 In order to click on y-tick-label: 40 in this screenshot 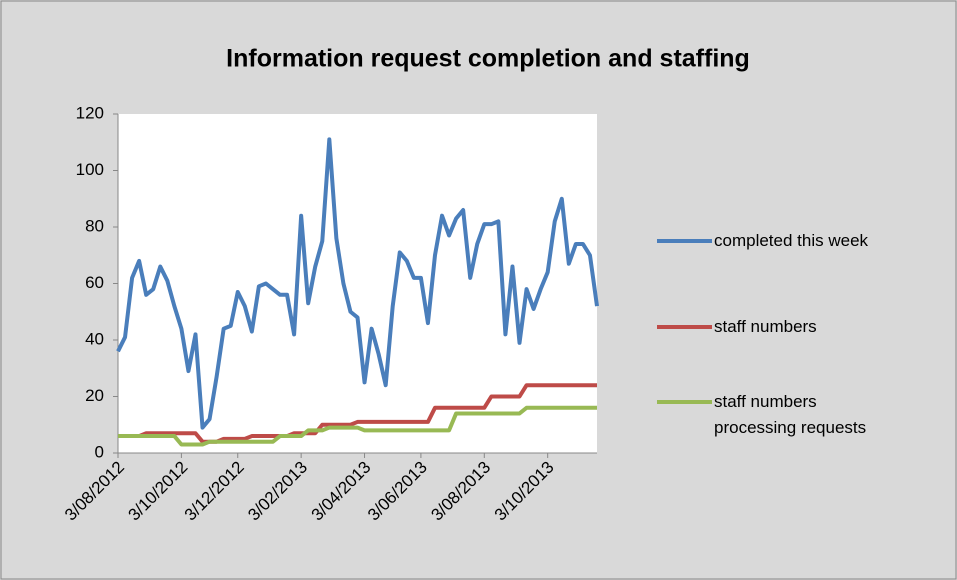, I will do `click(94, 338)`.